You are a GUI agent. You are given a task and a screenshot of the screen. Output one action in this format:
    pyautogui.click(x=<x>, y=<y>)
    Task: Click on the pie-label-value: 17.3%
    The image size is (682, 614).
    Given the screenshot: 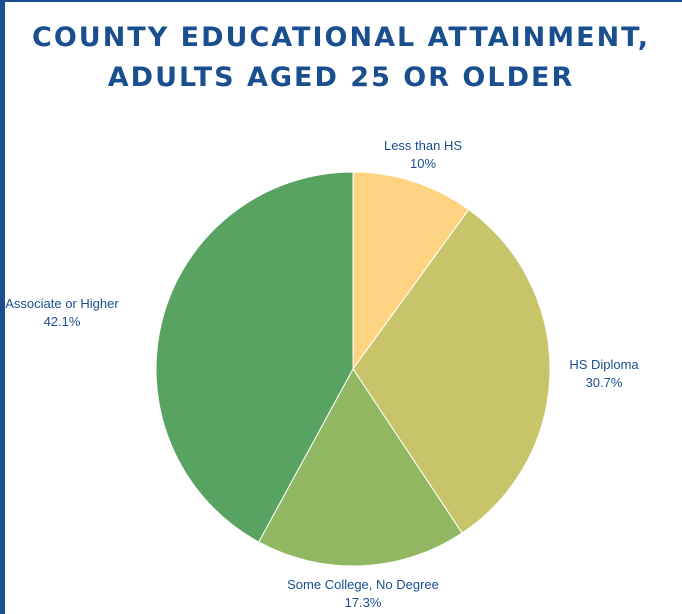 What is the action you would take?
    pyautogui.click(x=363, y=602)
    